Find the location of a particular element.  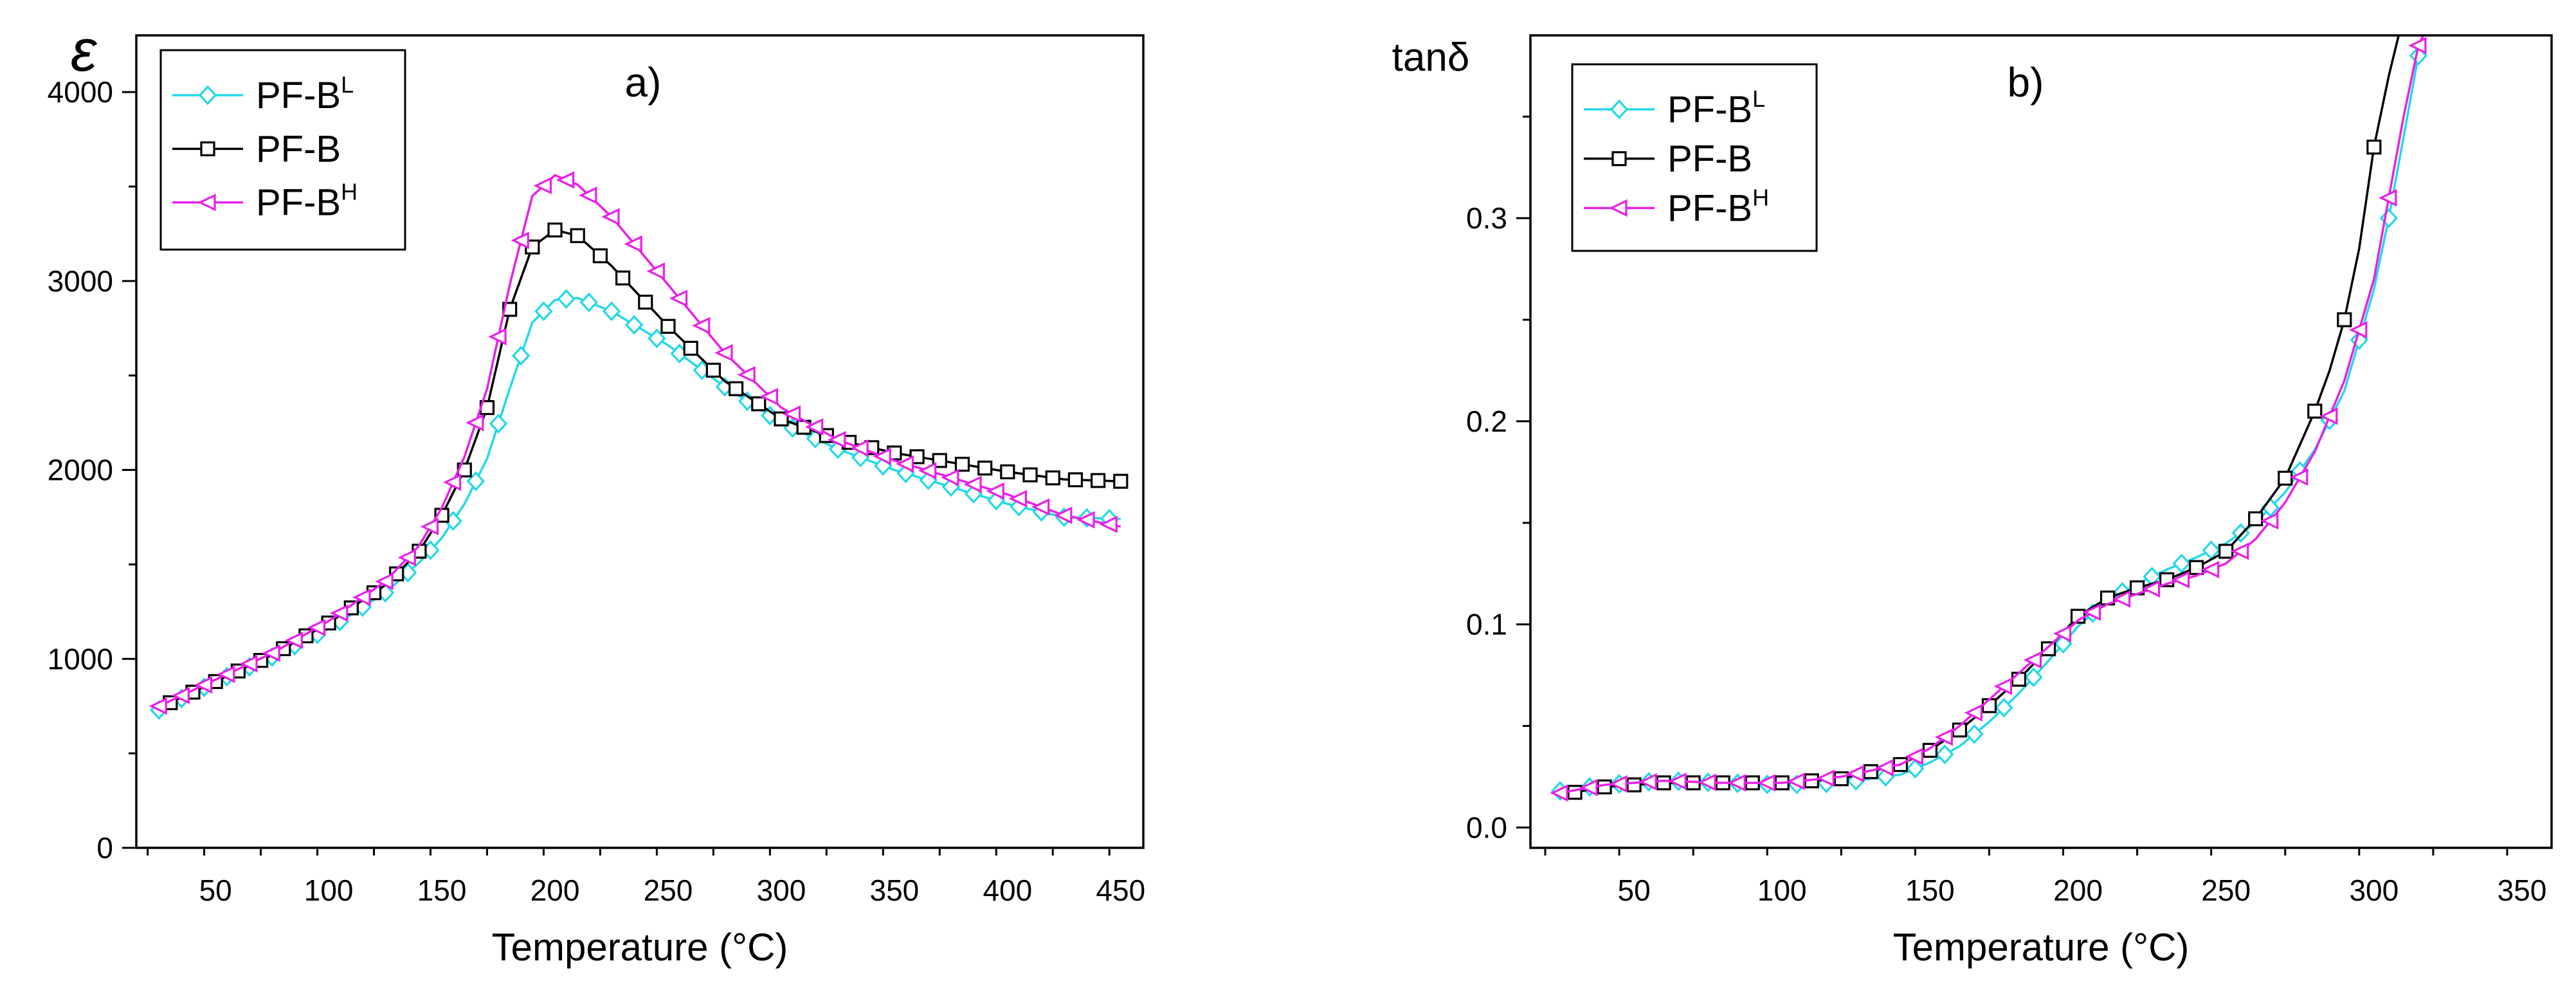

x-tick-label: 50 is located at coordinates (215, 890).